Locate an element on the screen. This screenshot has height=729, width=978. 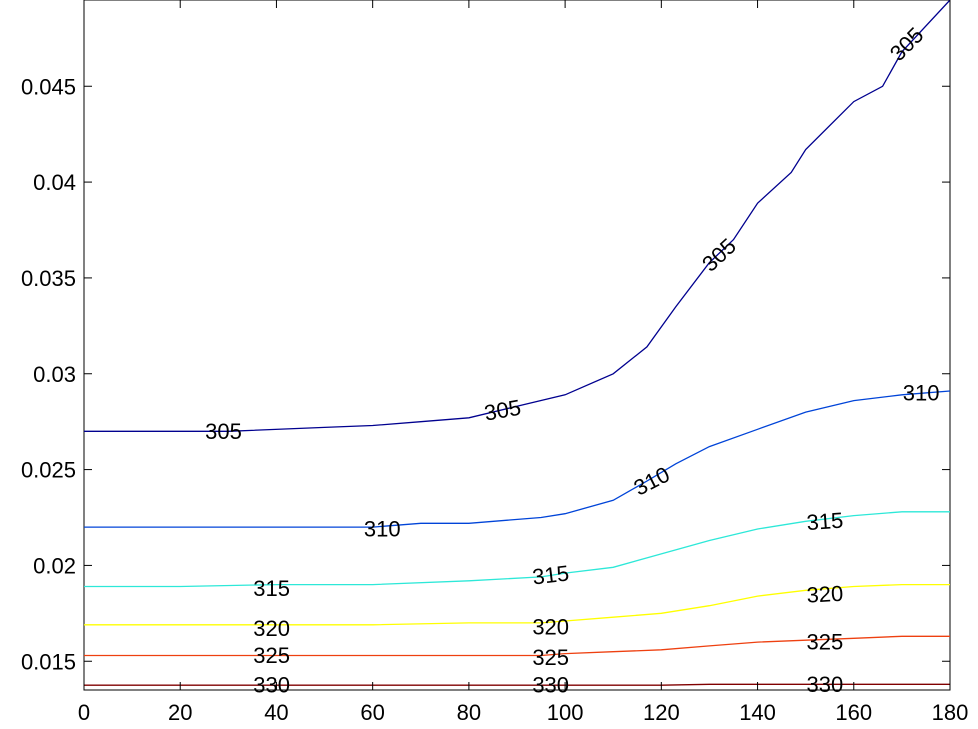
x-tick-label: 160 is located at coordinates (853, 712).